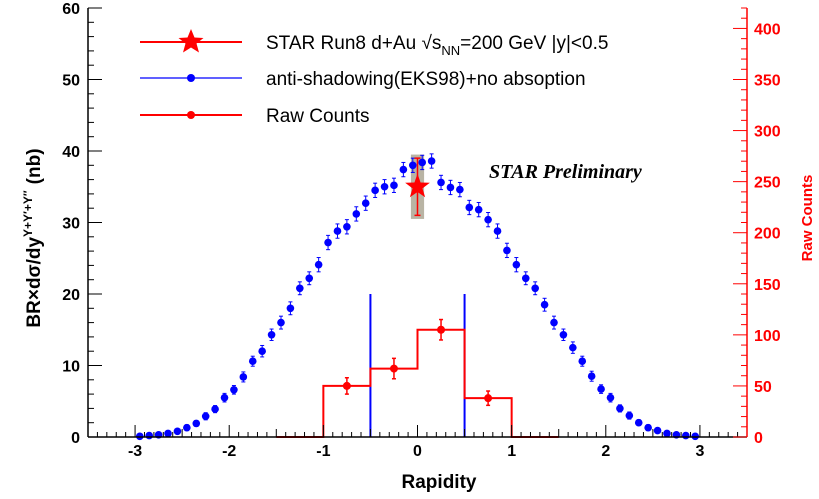 This screenshot has height=499, width=819. Describe the element at coordinates (767, 234) in the screenshot. I see `y2-tick-label: 200` at that location.